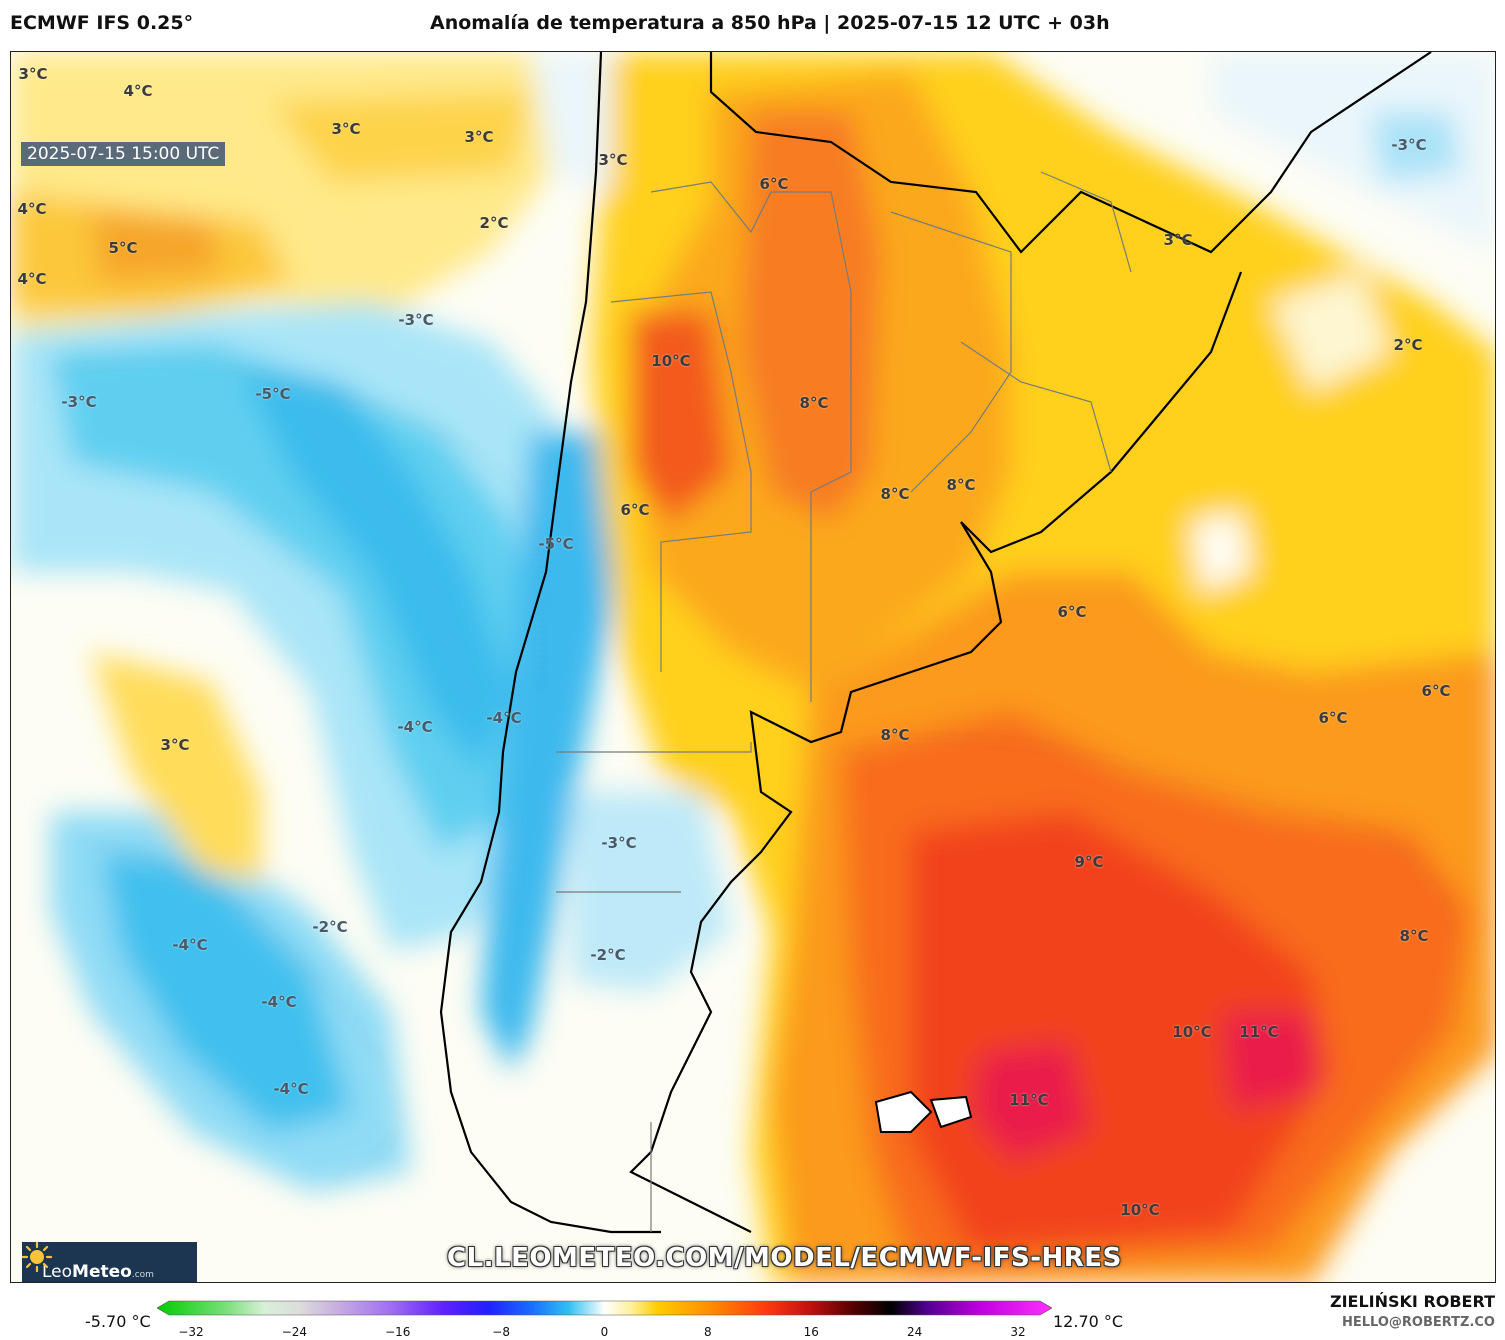  What do you see at coordinates (914, 1332) in the screenshot?
I see `colorbar-tick-label: 24` at bounding box center [914, 1332].